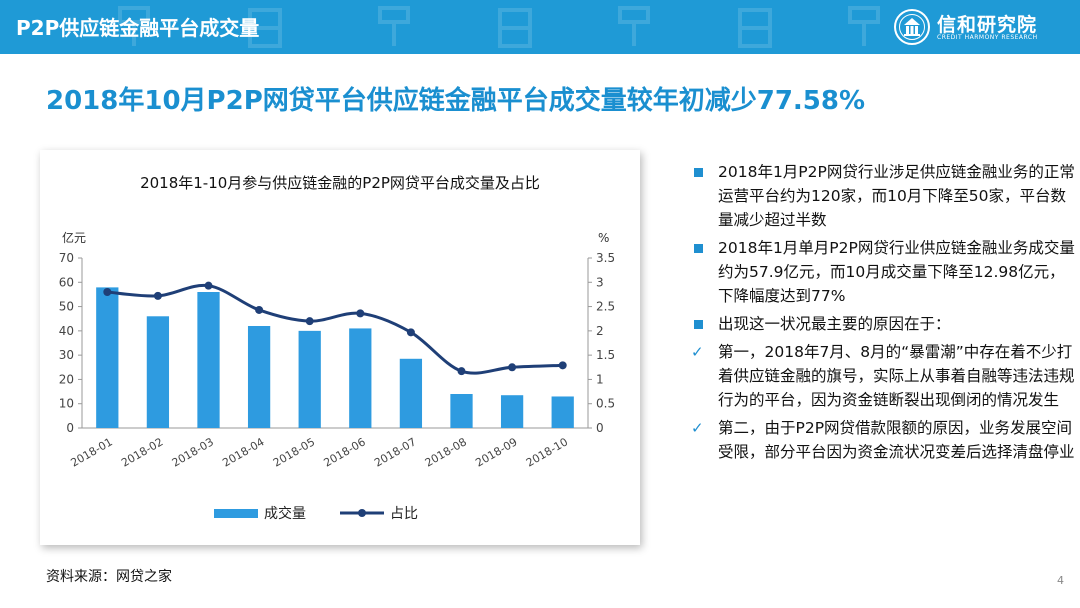 The height and width of the screenshot is (608, 1080). What do you see at coordinates (605, 258) in the screenshot?
I see `right-tick-label: 3.5` at bounding box center [605, 258].